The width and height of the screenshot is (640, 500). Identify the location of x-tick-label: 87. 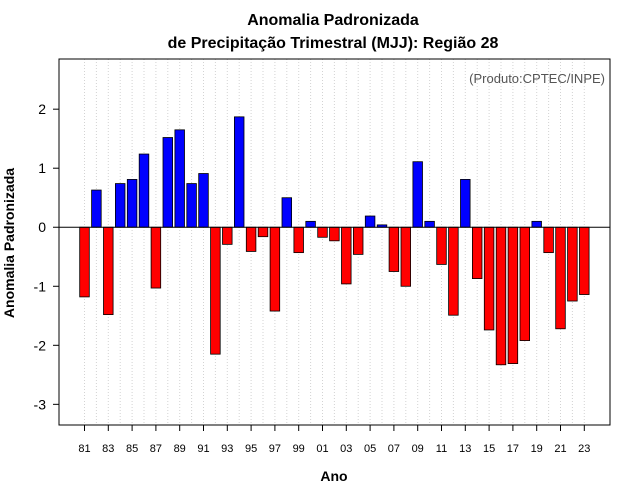
(156, 449).